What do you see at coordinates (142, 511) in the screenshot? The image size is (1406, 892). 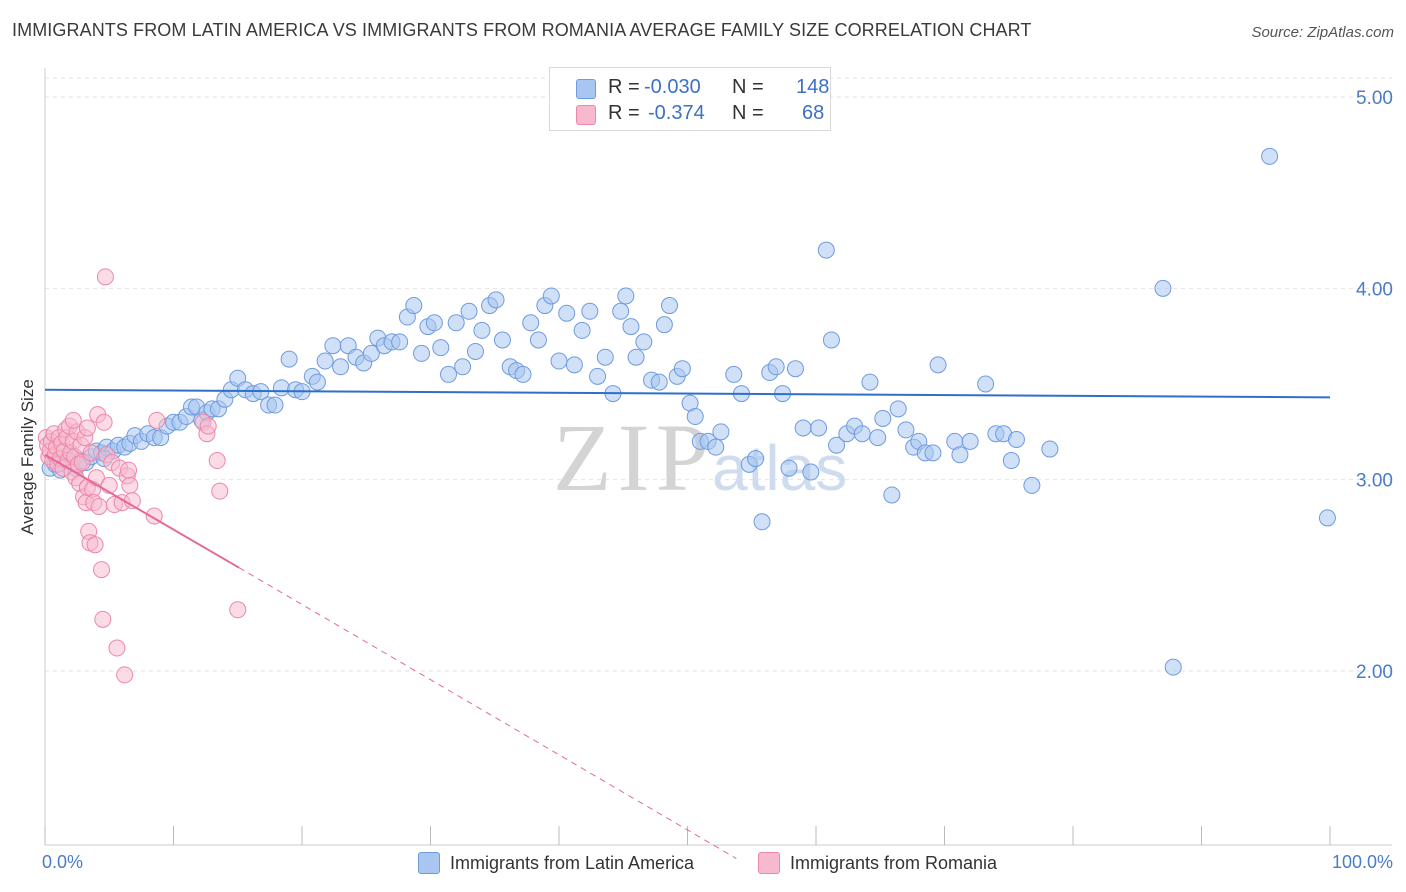 I see `trend-line-romania` at bounding box center [142, 511].